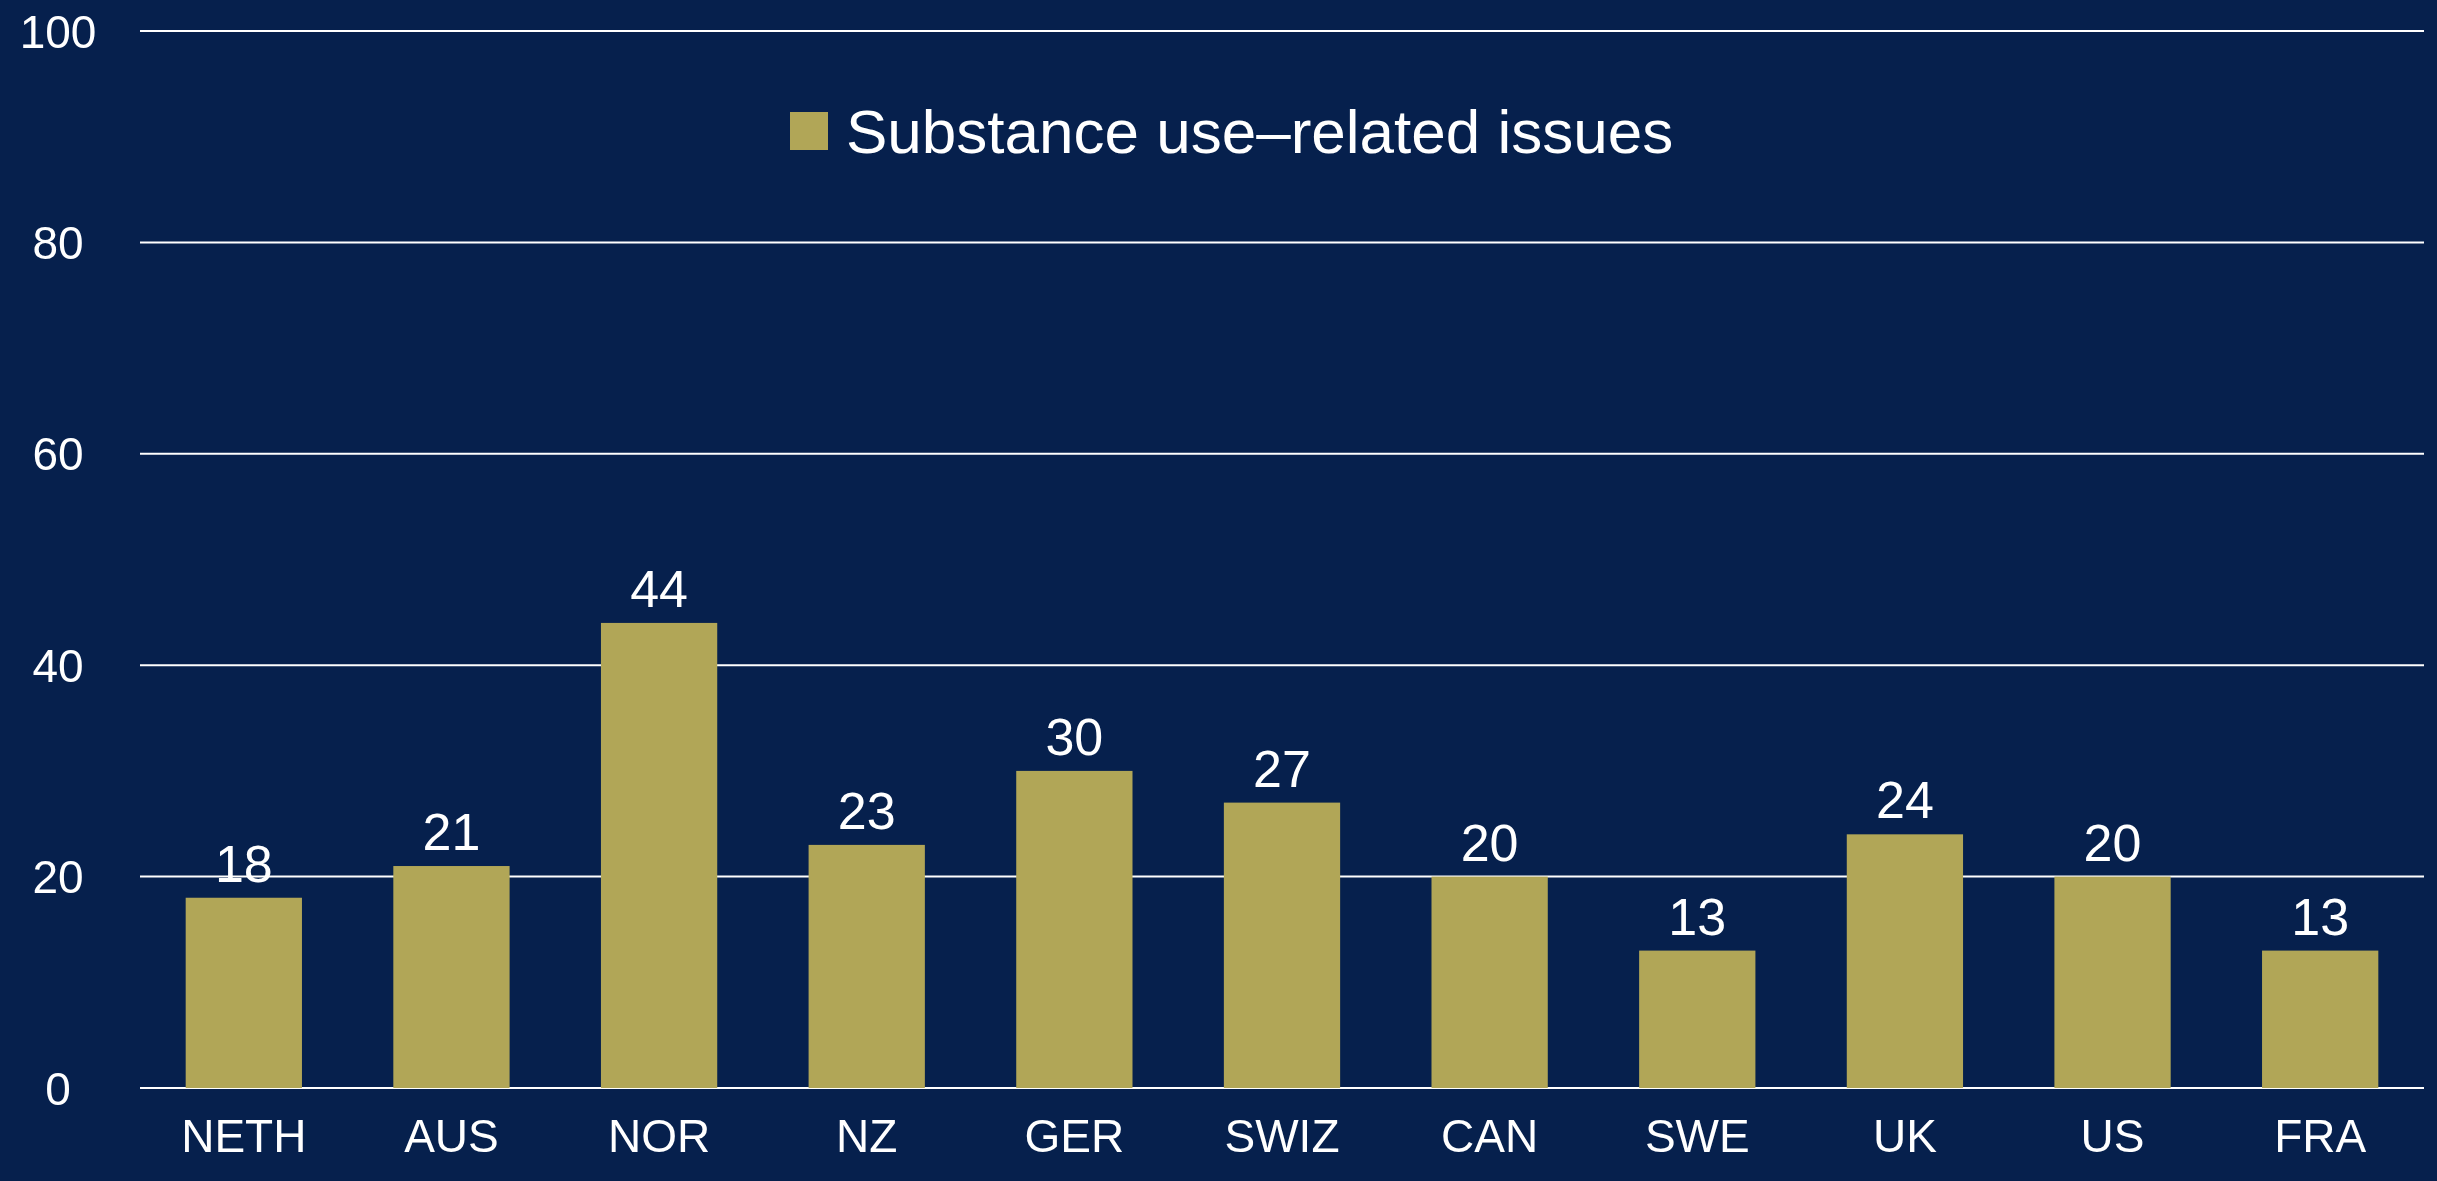  What do you see at coordinates (58, 877) in the screenshot?
I see `y-tick-label: 20` at bounding box center [58, 877].